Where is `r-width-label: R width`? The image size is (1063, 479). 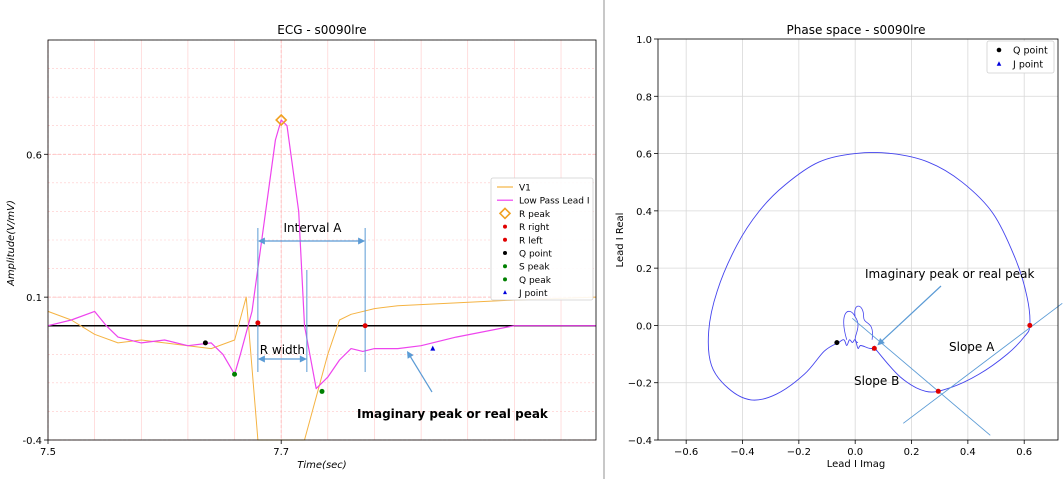 r-width-label: R width is located at coordinates (282, 350).